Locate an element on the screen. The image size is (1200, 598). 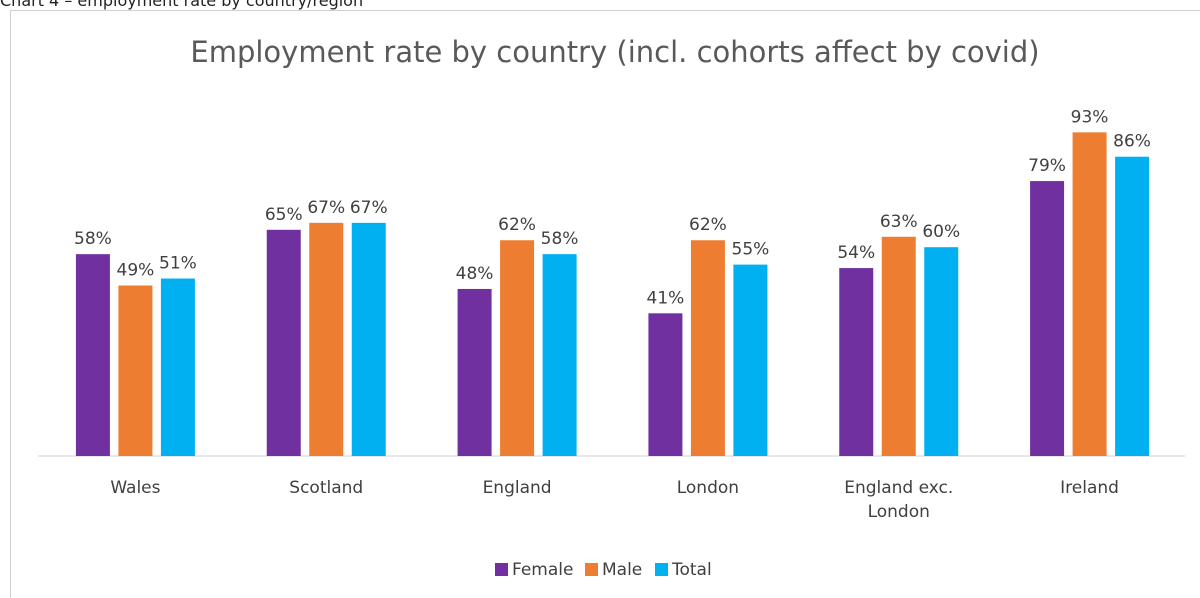
x-tick-label: Scotland is located at coordinates (326, 488).